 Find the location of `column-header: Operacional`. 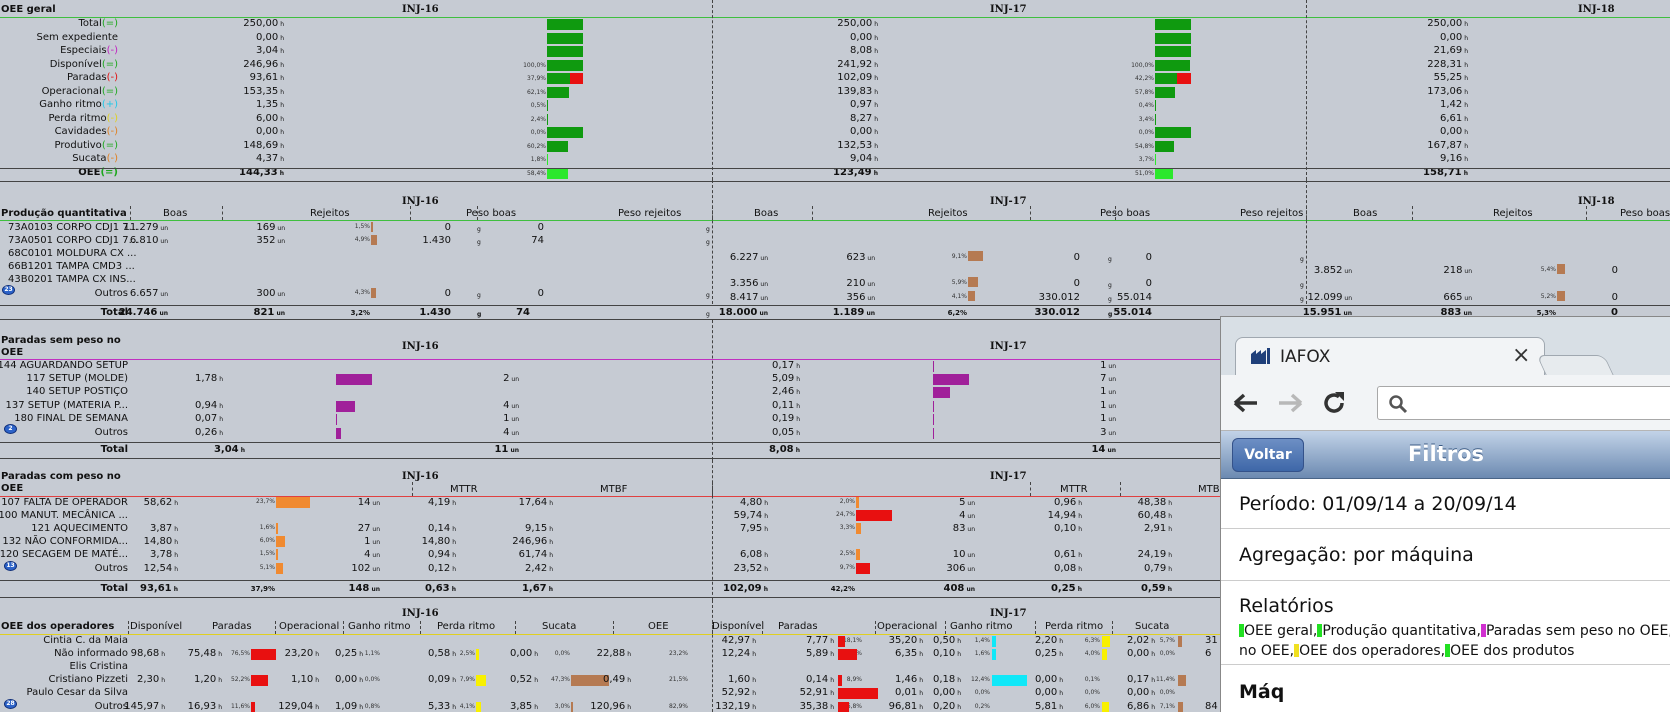

column-header: Operacional is located at coordinates (907, 626).